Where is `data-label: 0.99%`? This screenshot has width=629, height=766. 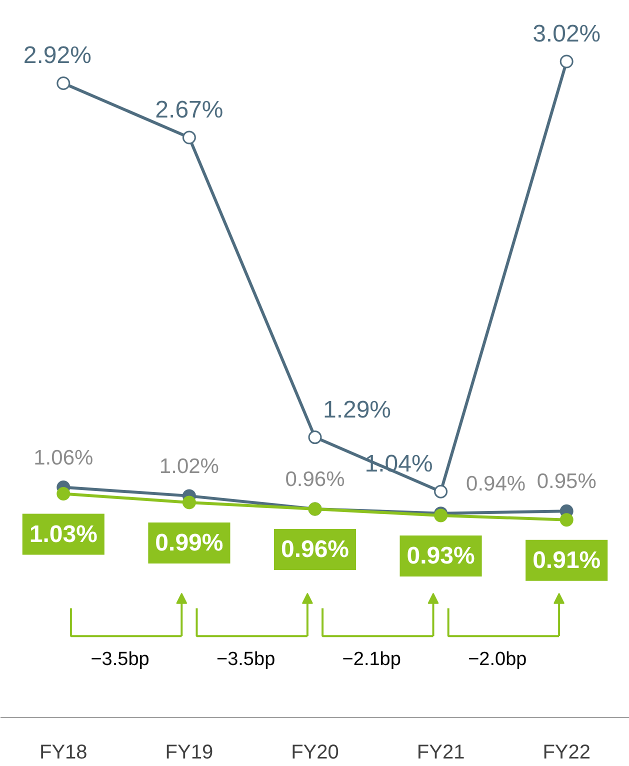 data-label: 0.99% is located at coordinates (189, 542).